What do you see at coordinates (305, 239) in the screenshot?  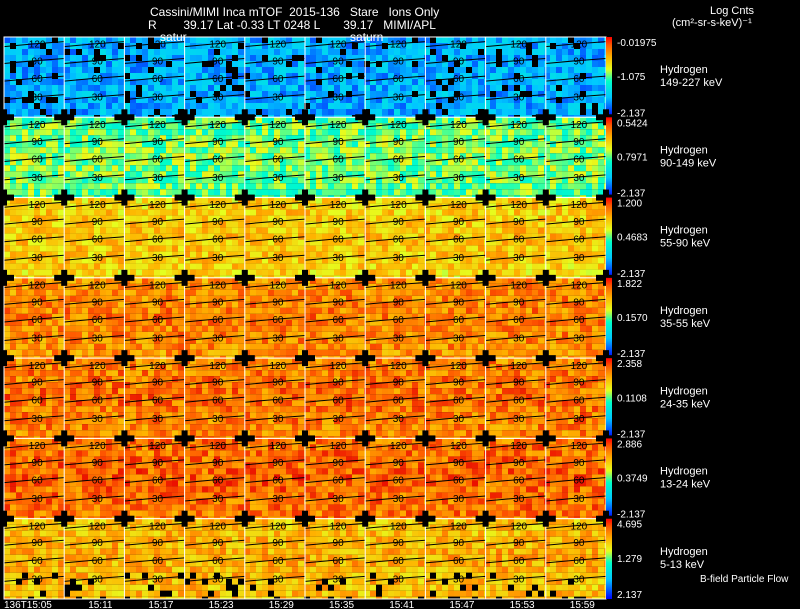 I see `pitch-angle-contour` at bounding box center [305, 239].